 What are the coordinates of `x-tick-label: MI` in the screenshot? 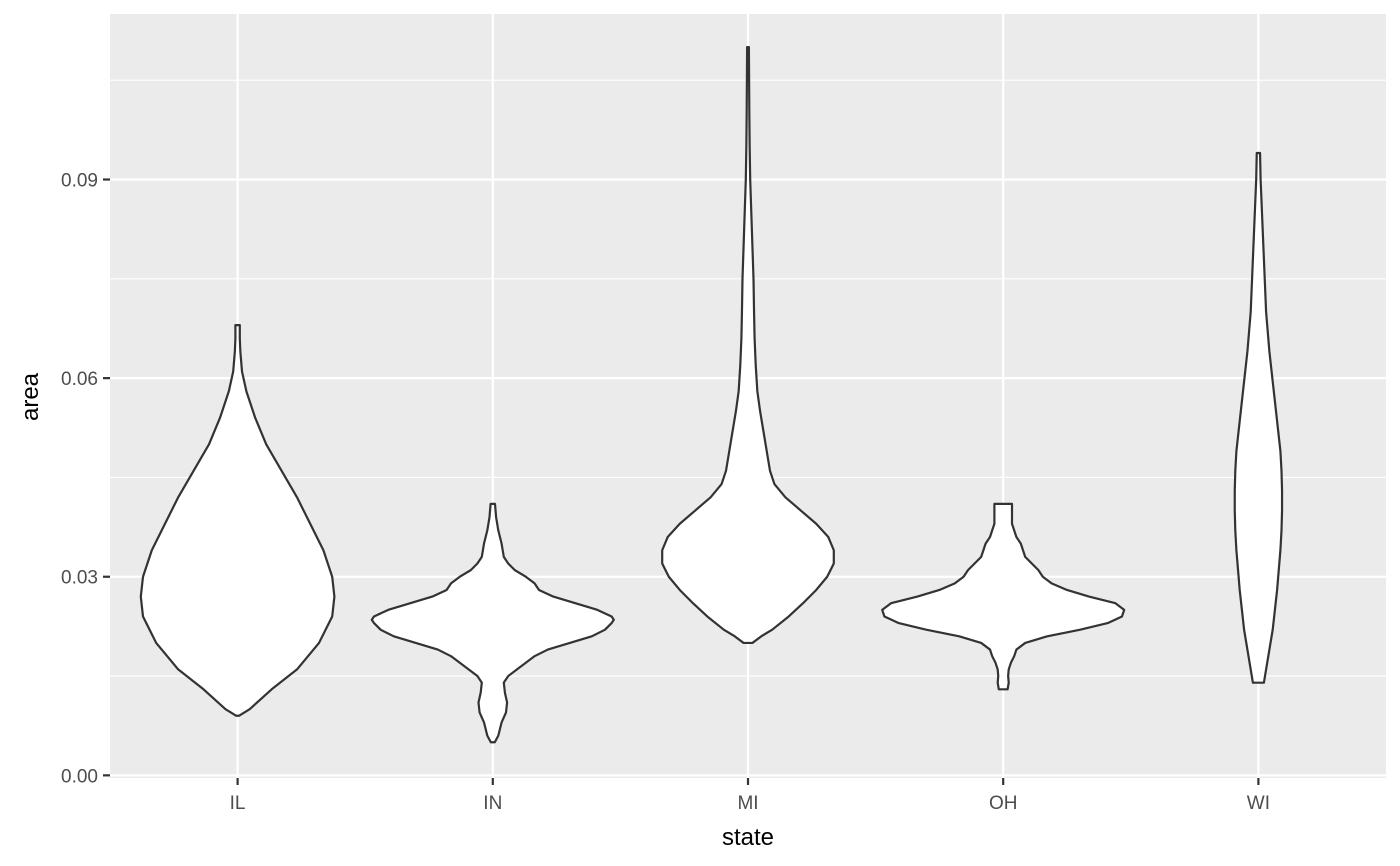 It's located at (747, 803).